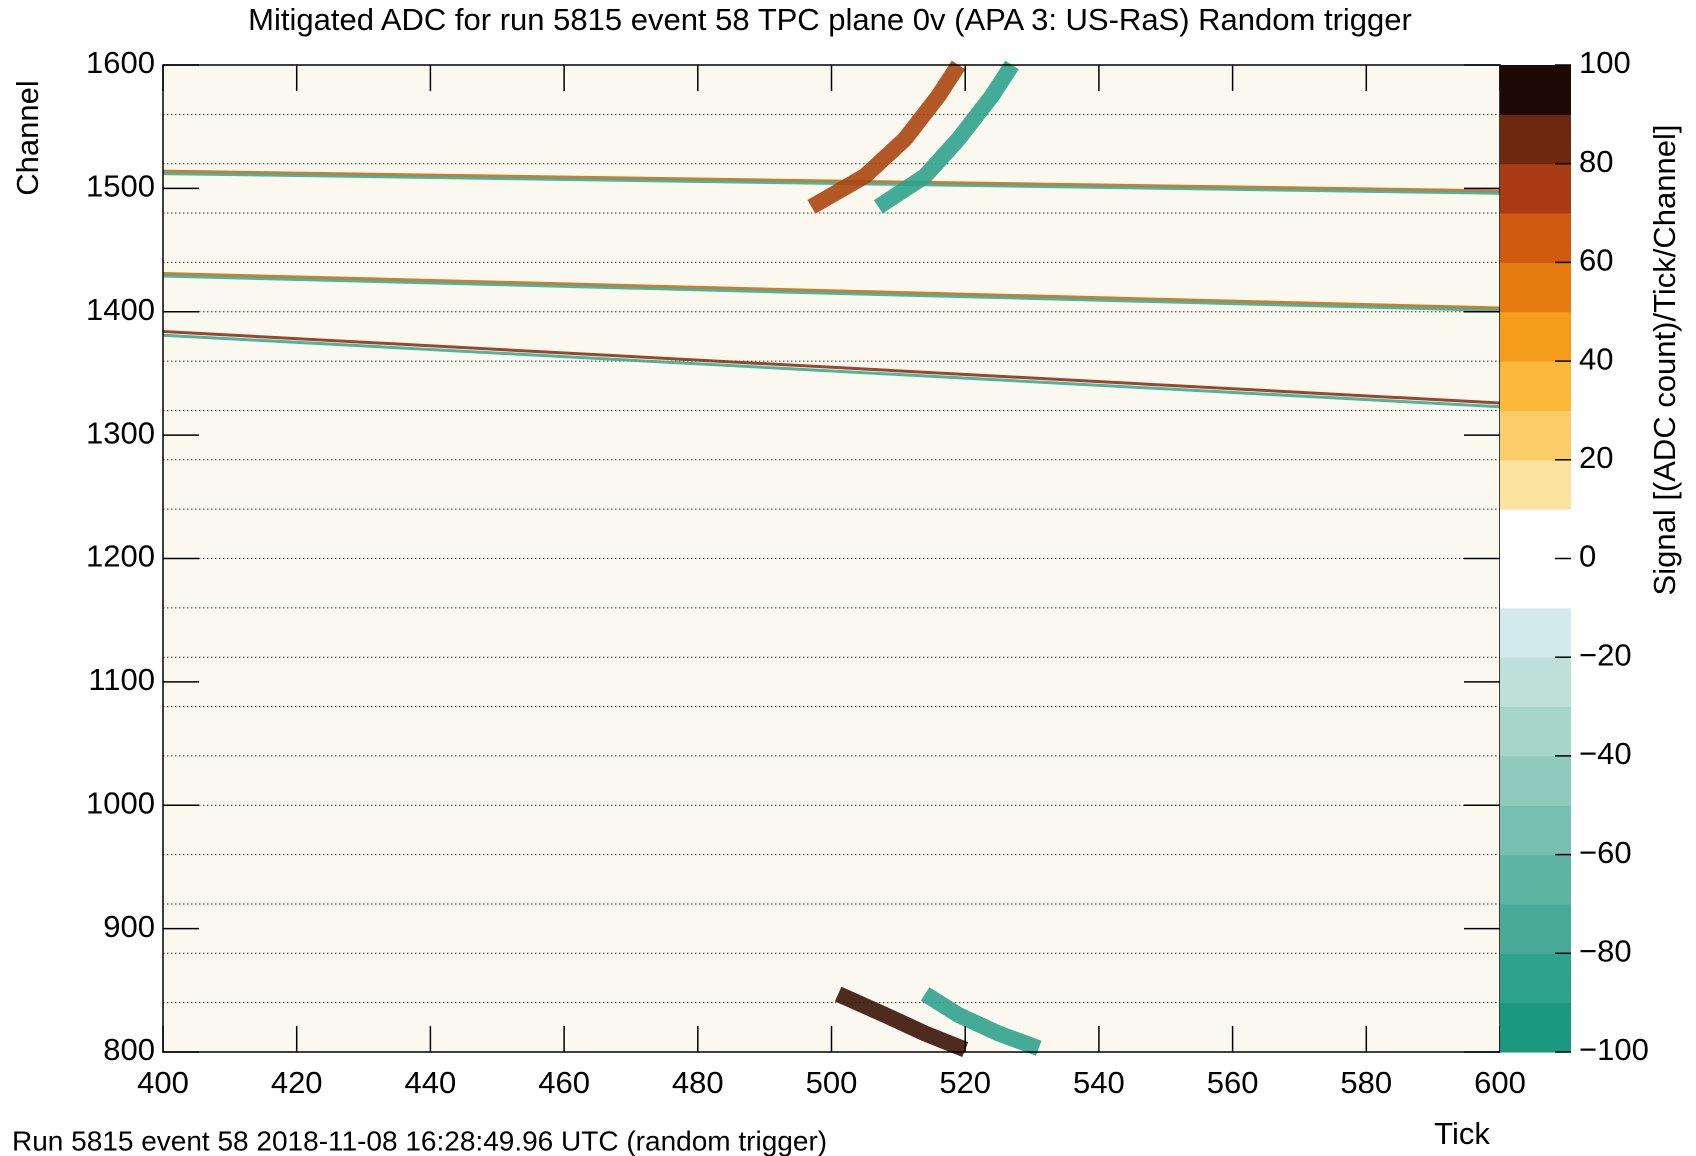  What do you see at coordinates (120, 432) in the screenshot?
I see `y-tick-label: 1300` at bounding box center [120, 432].